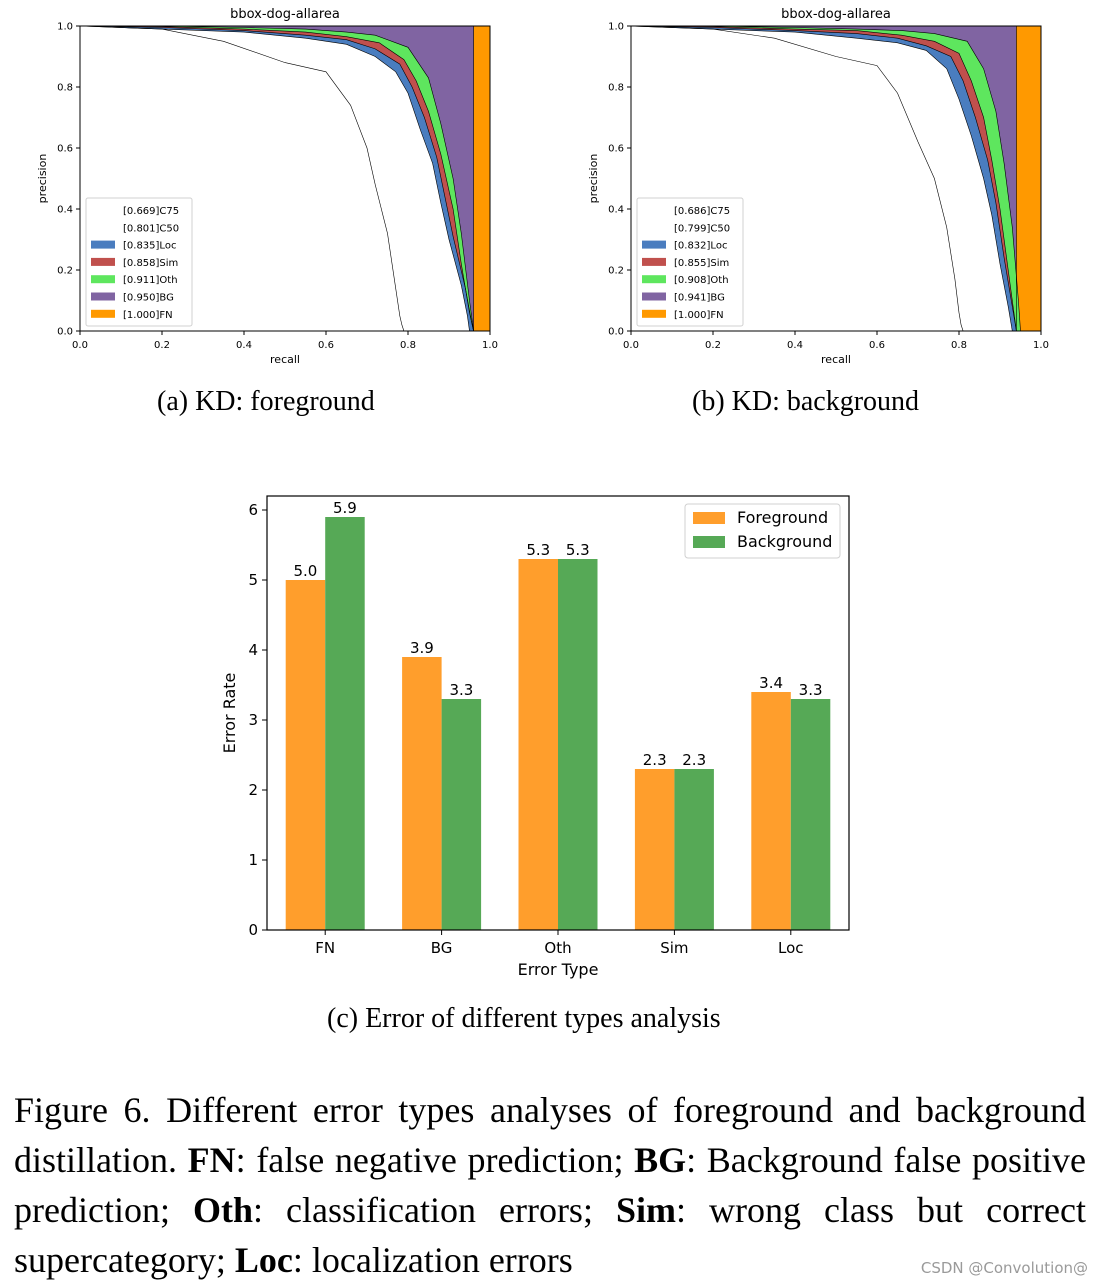 The height and width of the screenshot is (1285, 1102). Describe the element at coordinates (150, 263) in the screenshot. I see `legend-label: [0.858]Sim` at that location.